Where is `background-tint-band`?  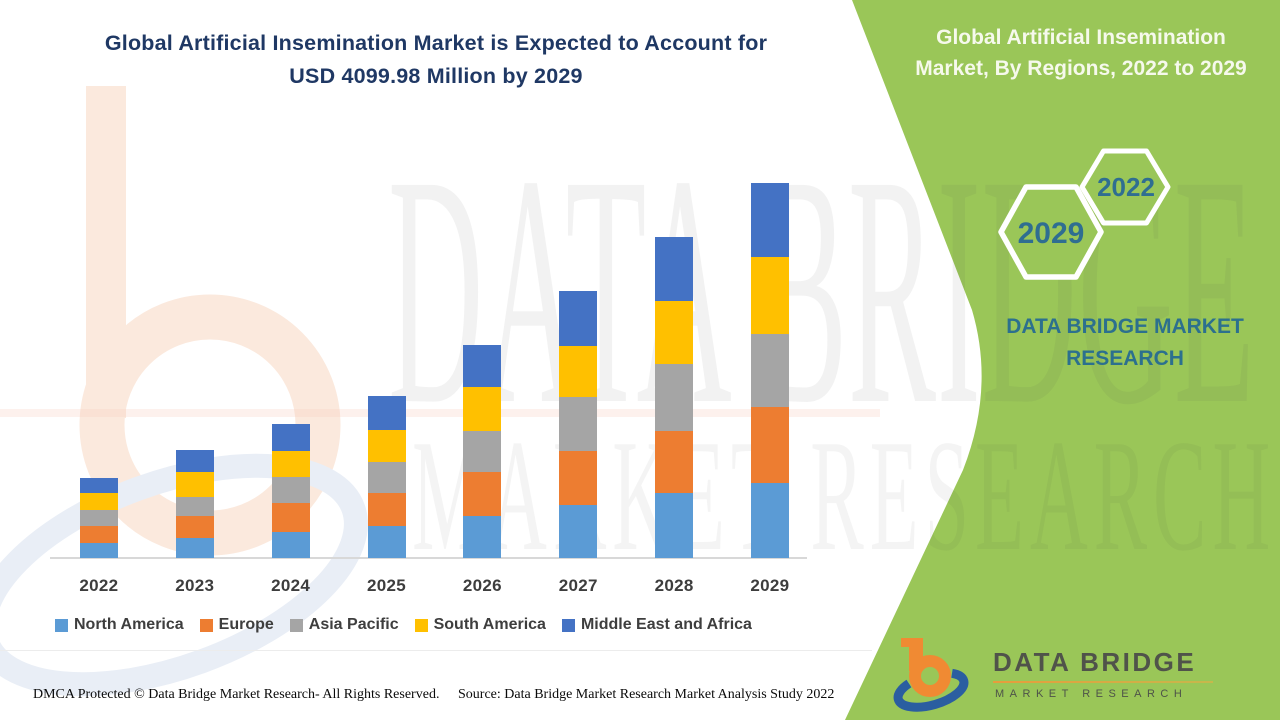
background-tint-band is located at coordinates (440, 413).